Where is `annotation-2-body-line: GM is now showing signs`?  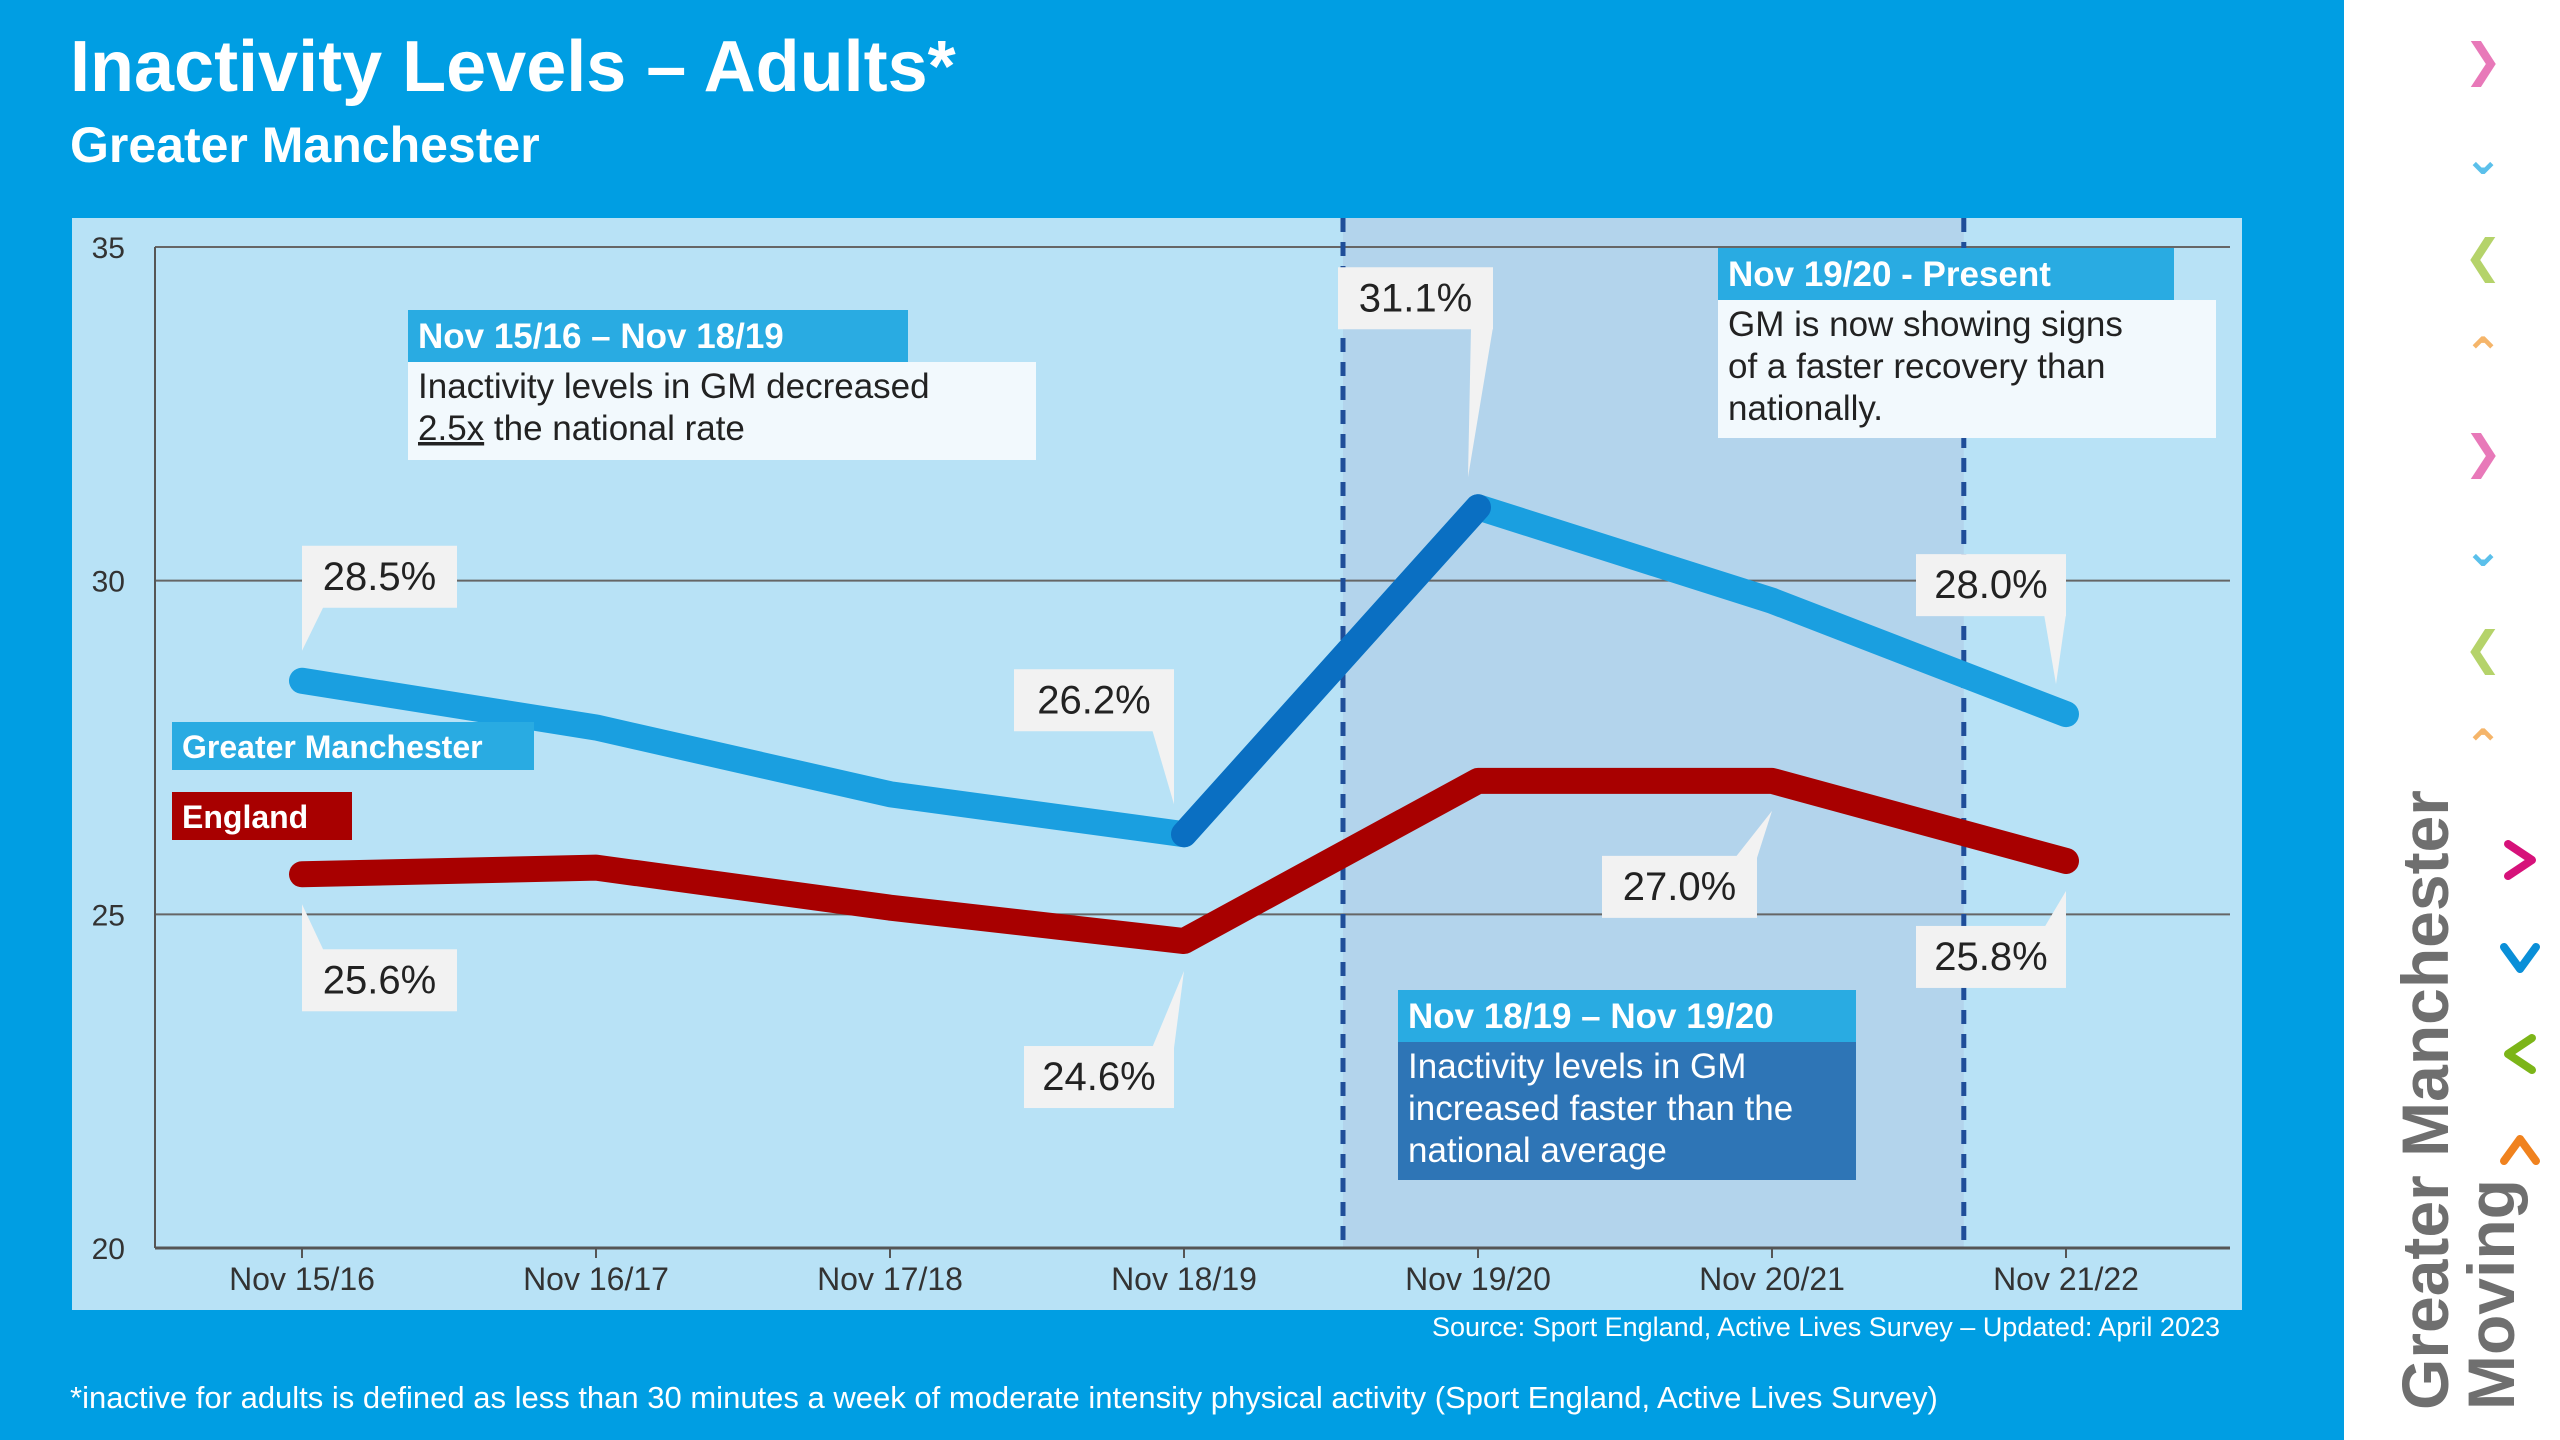
annotation-2-body-line: GM is now showing signs is located at coordinates (1925, 324).